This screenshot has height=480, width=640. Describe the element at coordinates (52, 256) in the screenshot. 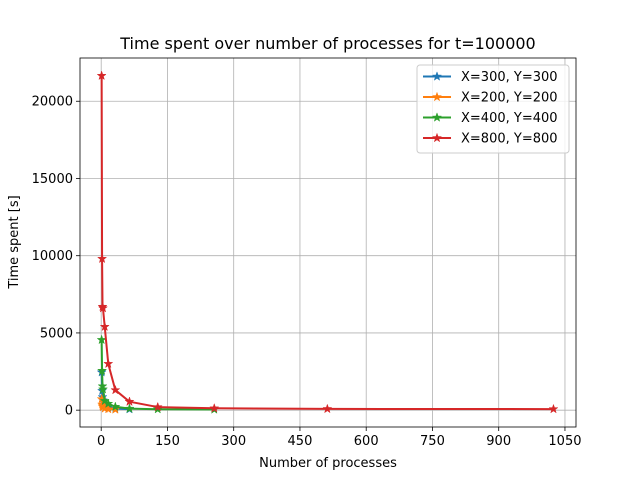

I see `y-tick-label: 10000` at that location.